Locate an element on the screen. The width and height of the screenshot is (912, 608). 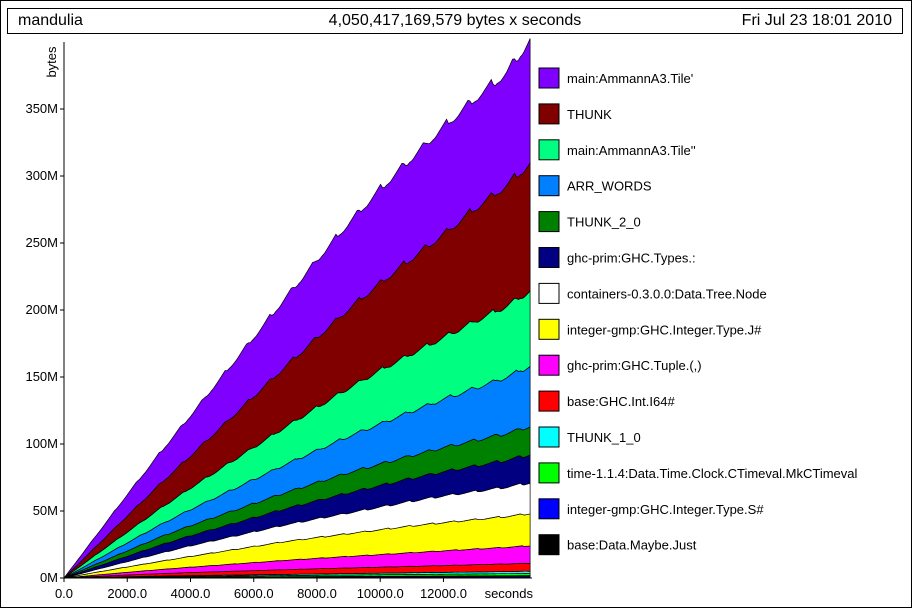
x-axis-title: seconds is located at coordinates (509, 593).